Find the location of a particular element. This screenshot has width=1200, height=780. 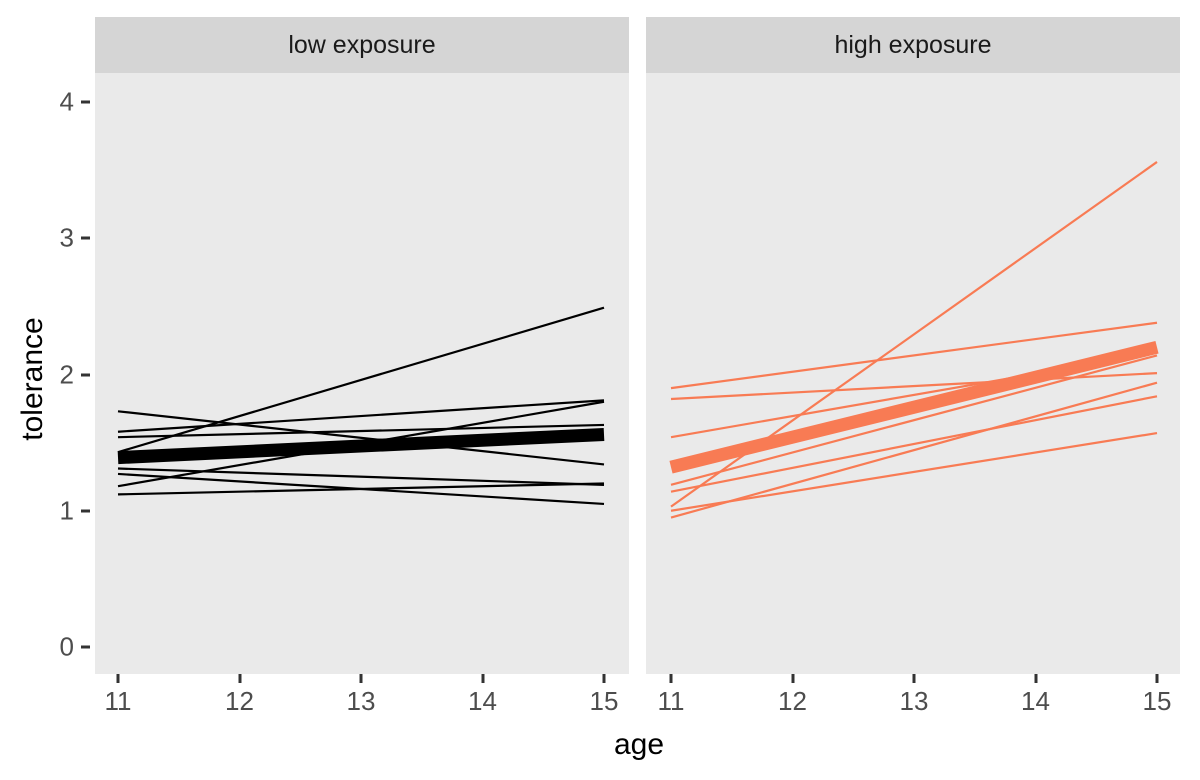

y-tick-label: 1 is located at coordinates (66, 510).